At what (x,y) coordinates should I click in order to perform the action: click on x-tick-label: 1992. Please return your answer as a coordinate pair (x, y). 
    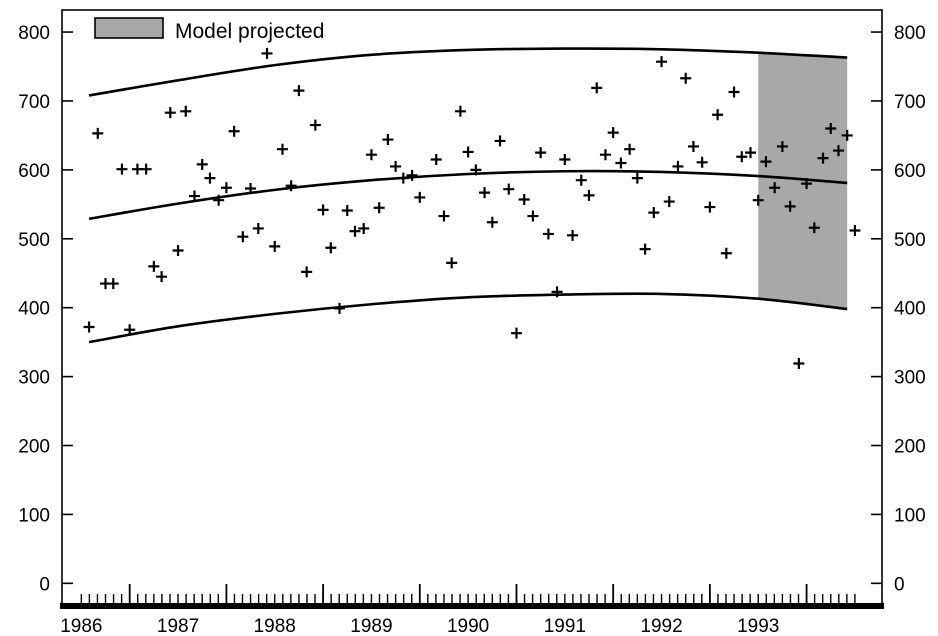
    Looking at the image, I should click on (661, 626).